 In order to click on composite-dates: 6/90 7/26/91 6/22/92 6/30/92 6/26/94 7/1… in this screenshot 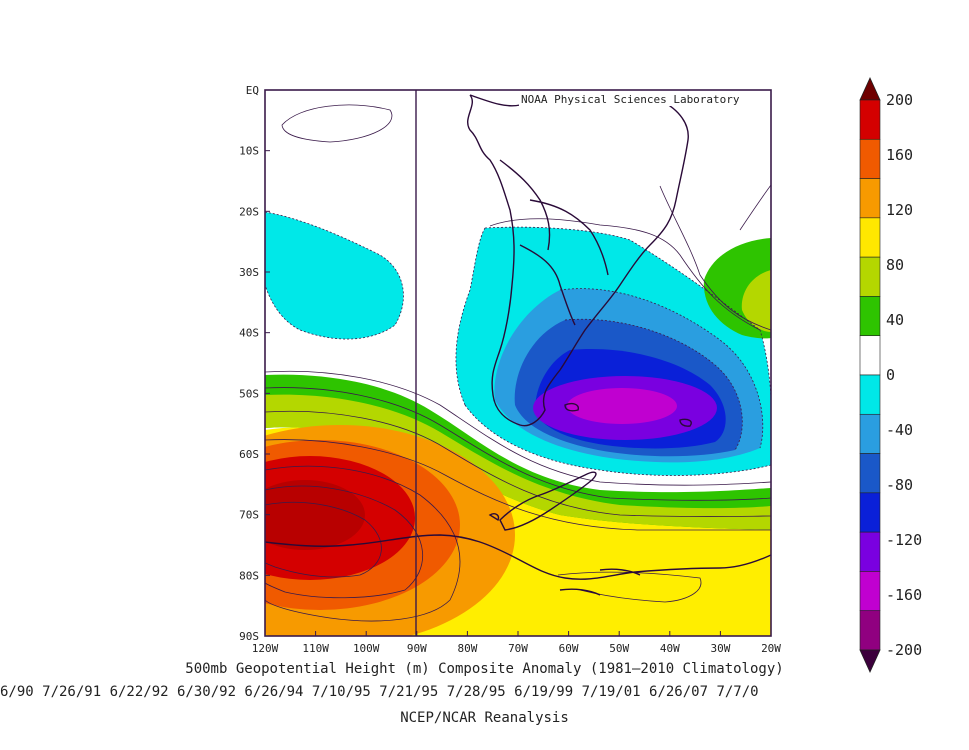, I will do `click(379, 692)`.